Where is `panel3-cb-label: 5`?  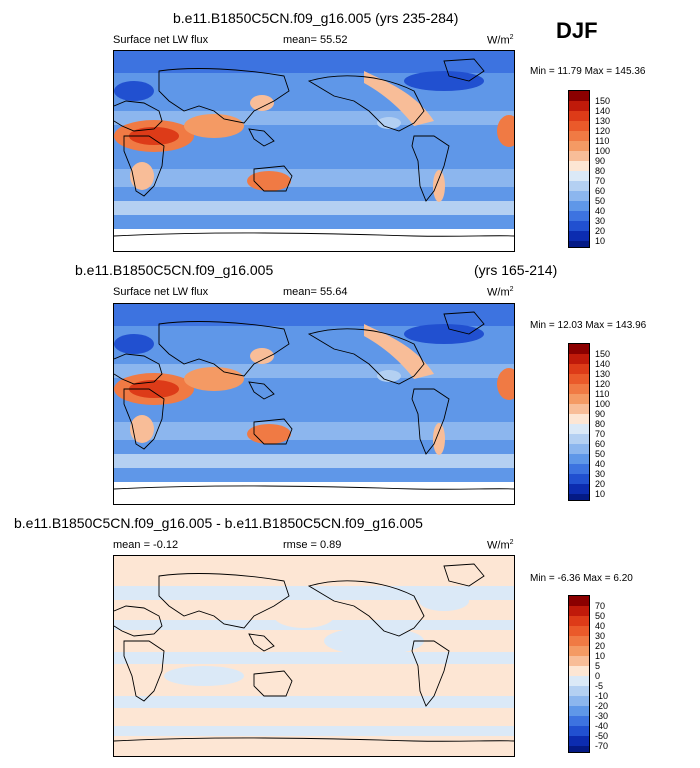
panel3-cb-label: 5 is located at coordinates (598, 666).